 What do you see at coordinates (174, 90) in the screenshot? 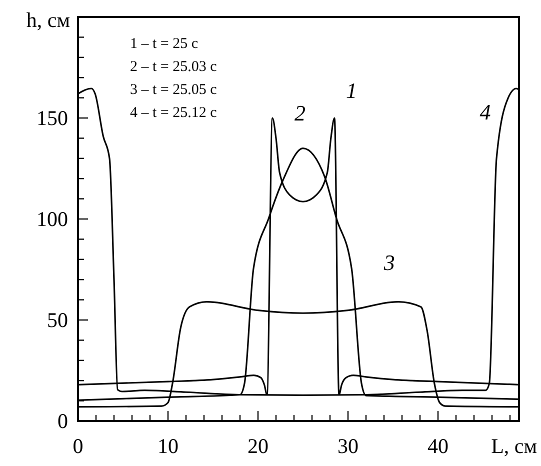
I see `annotation: 3 – t = 25.05 c` at bounding box center [174, 90].